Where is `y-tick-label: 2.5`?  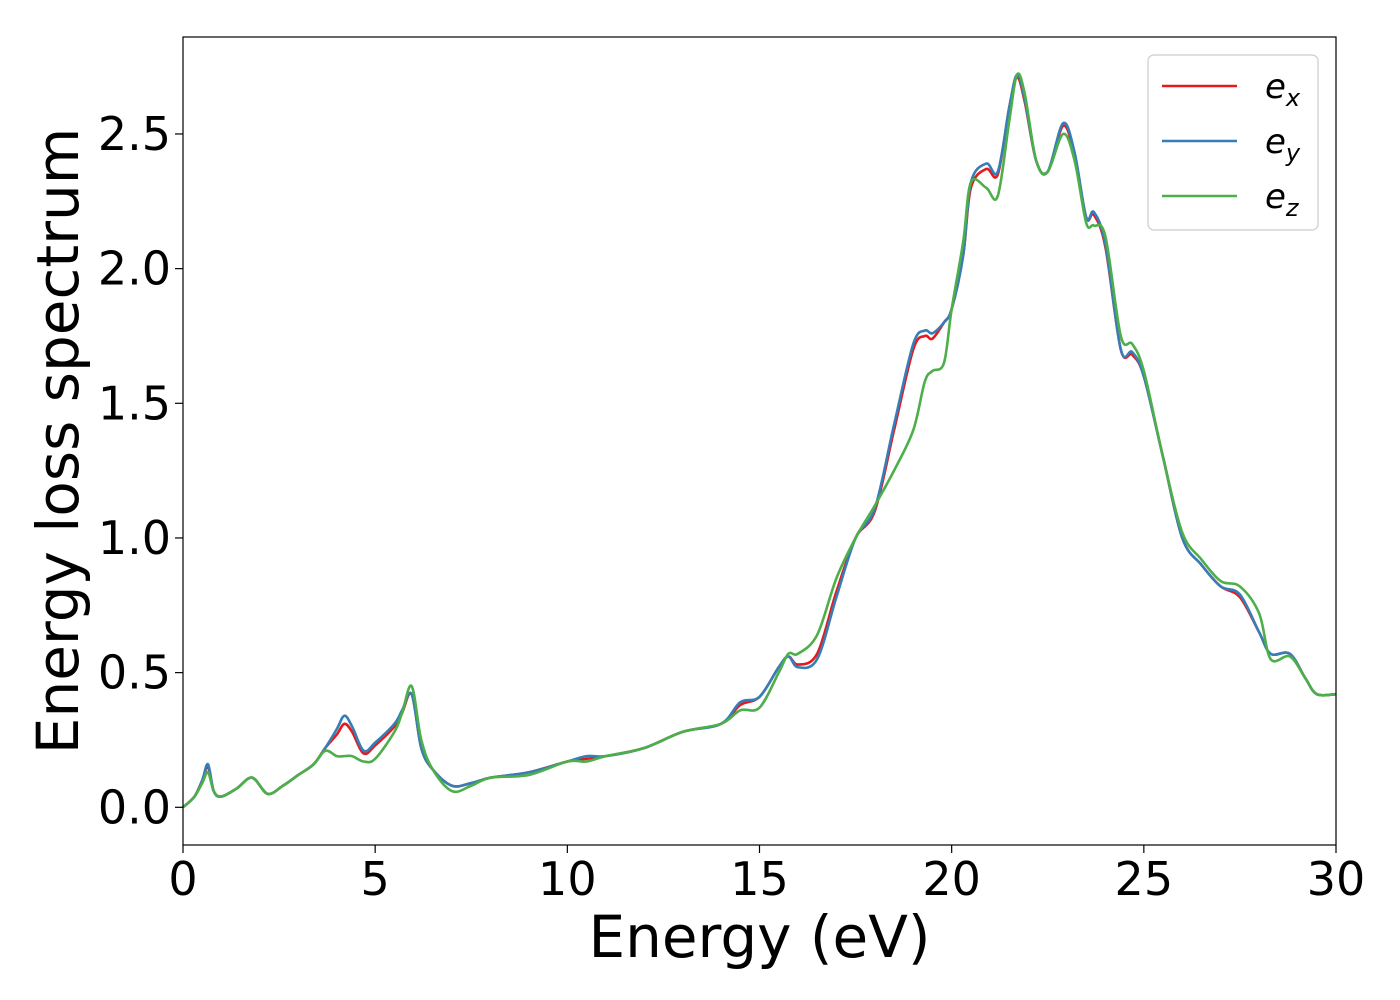
y-tick-label: 2.5 is located at coordinates (134, 134).